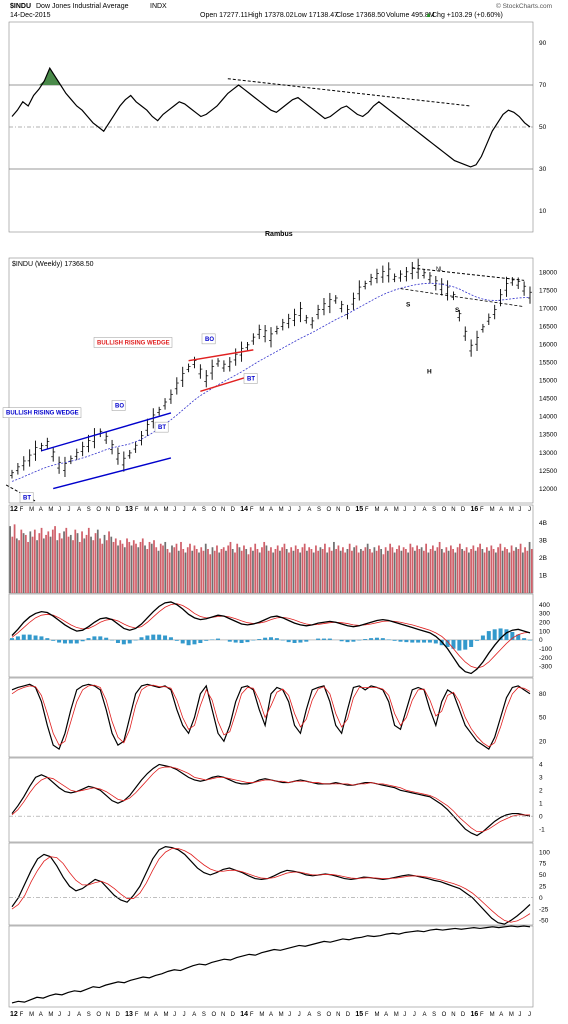  What do you see at coordinates (244, 1014) in the screenshot?
I see `x-axis-label-bottom: 14` at bounding box center [244, 1014].